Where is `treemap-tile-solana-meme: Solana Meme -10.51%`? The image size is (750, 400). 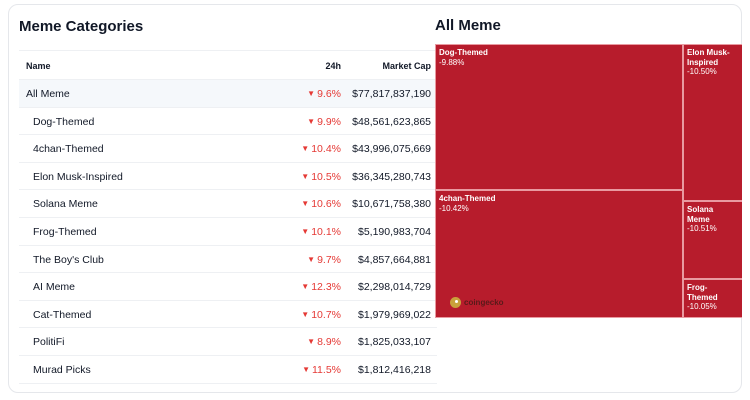 treemap-tile-solana-meme: Solana Meme -10.51% is located at coordinates (712, 240).